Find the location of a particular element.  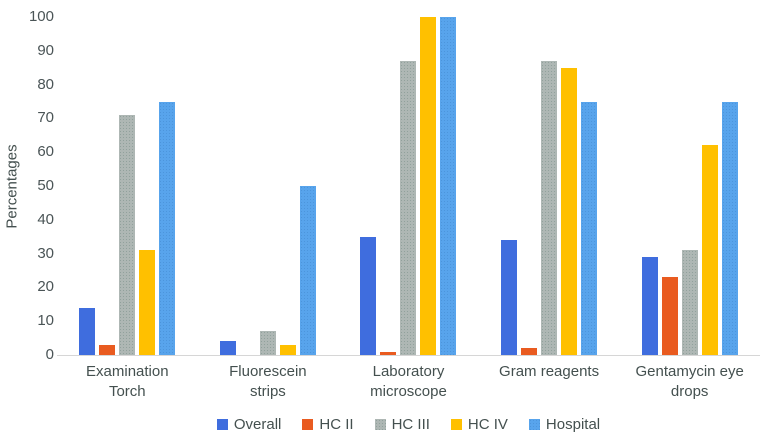

y-tick-label: 50 is located at coordinates (45, 185).